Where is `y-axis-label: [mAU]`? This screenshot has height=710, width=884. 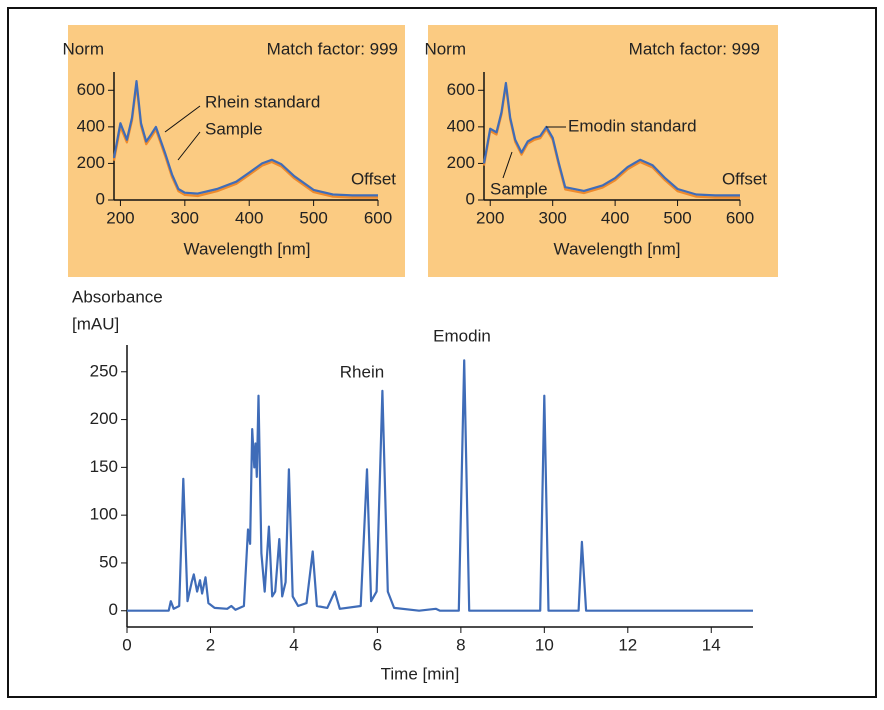
y-axis-label: [mAU] is located at coordinates (95, 323).